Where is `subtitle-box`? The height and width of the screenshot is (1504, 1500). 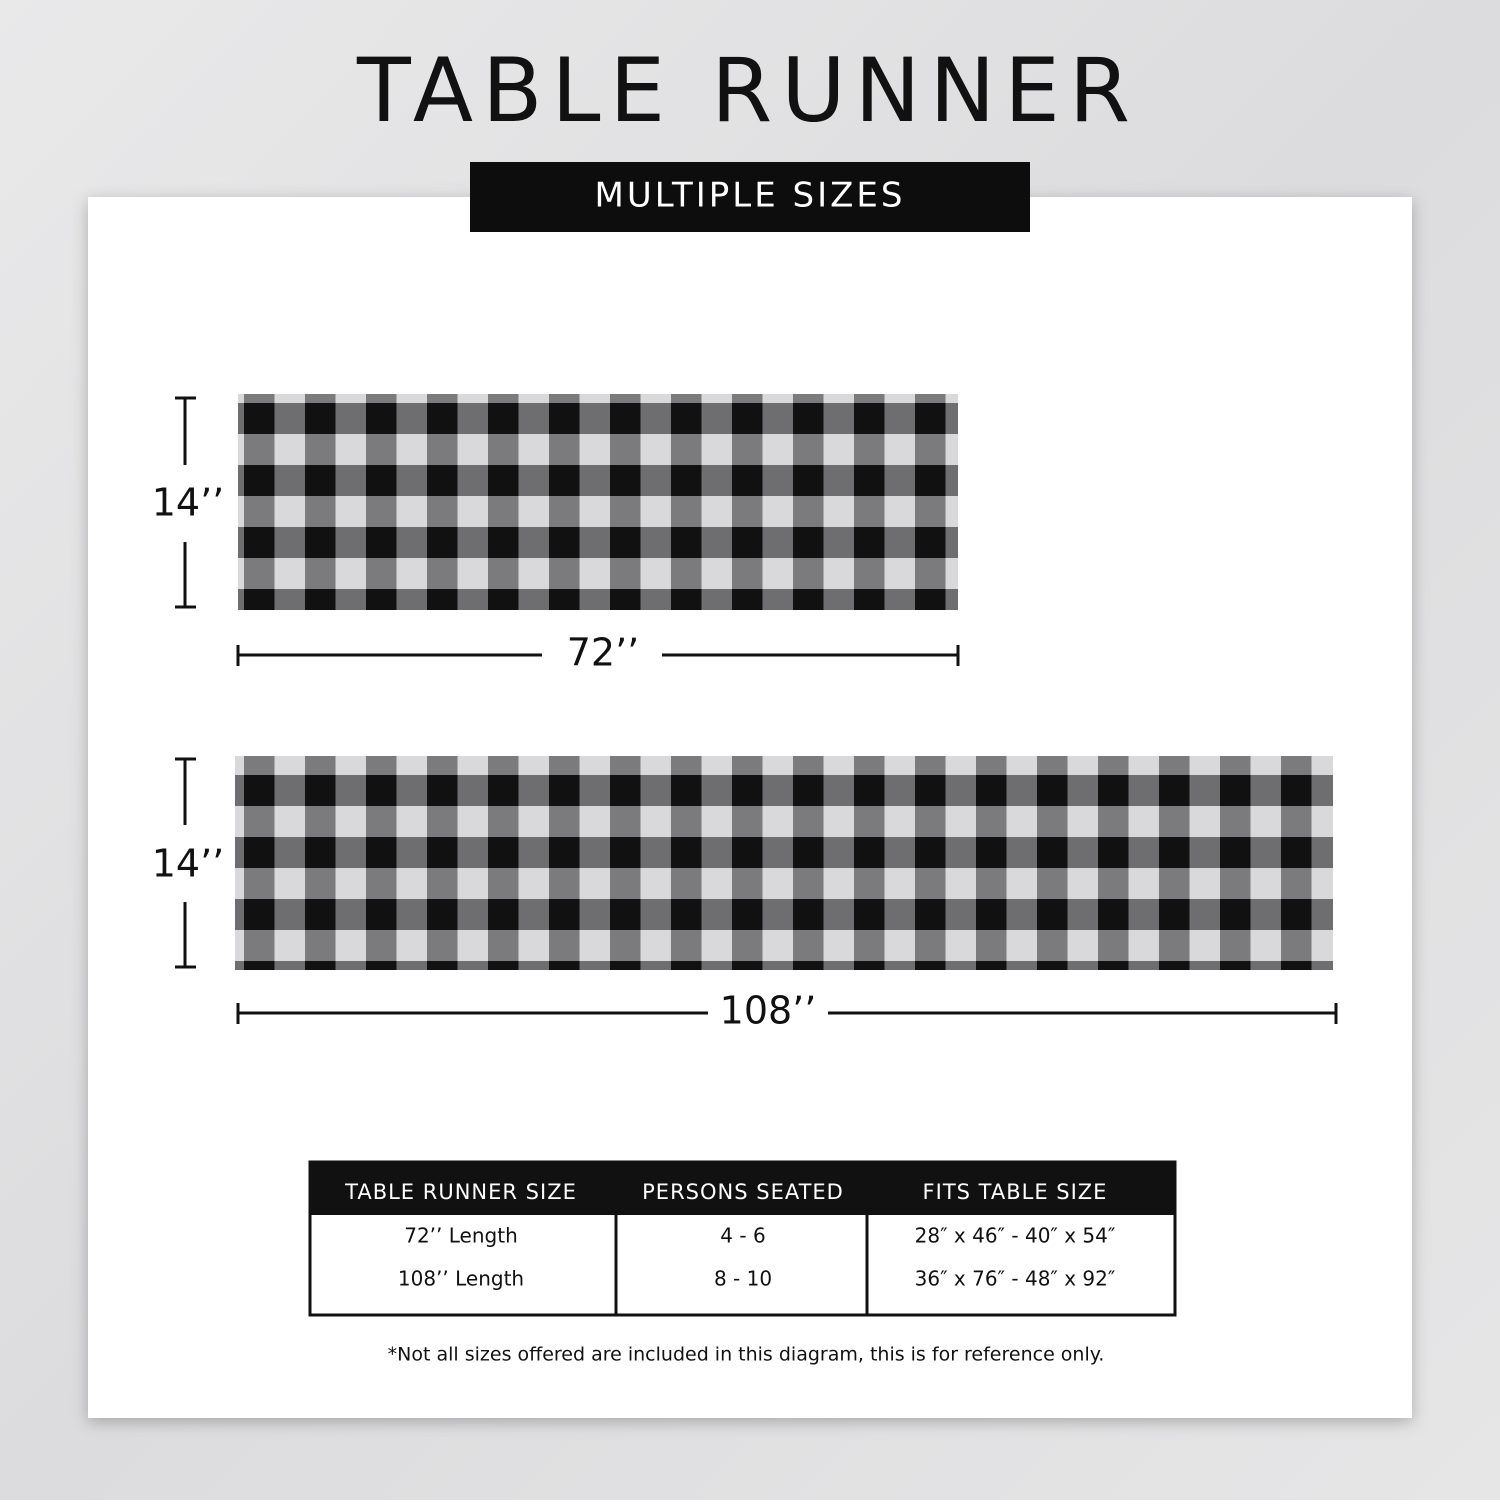 subtitle-box is located at coordinates (750, 197).